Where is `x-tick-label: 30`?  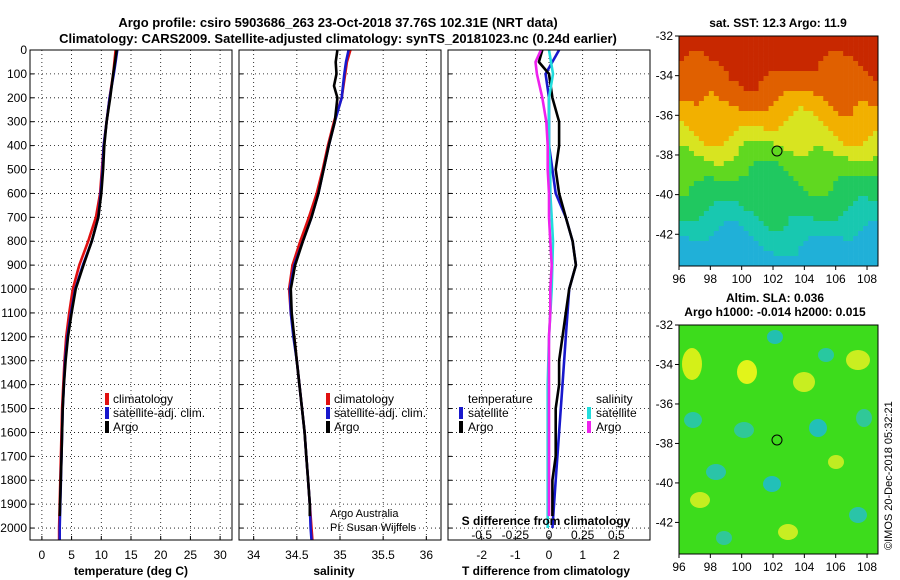 x-tick-label: 30 is located at coordinates (220, 555).